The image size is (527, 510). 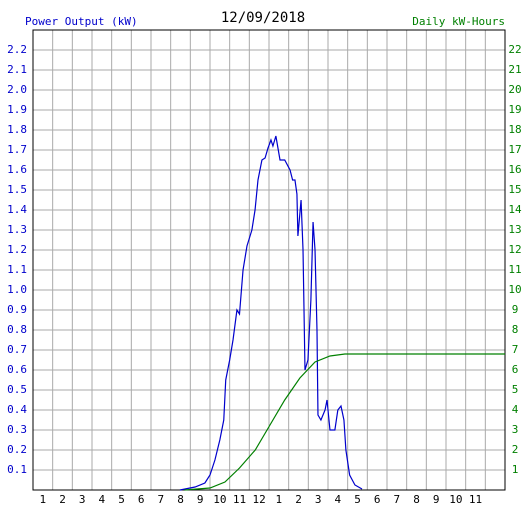 What do you see at coordinates (17, 409) in the screenshot?
I see `y-tick-label: 0.4` at bounding box center [17, 409].